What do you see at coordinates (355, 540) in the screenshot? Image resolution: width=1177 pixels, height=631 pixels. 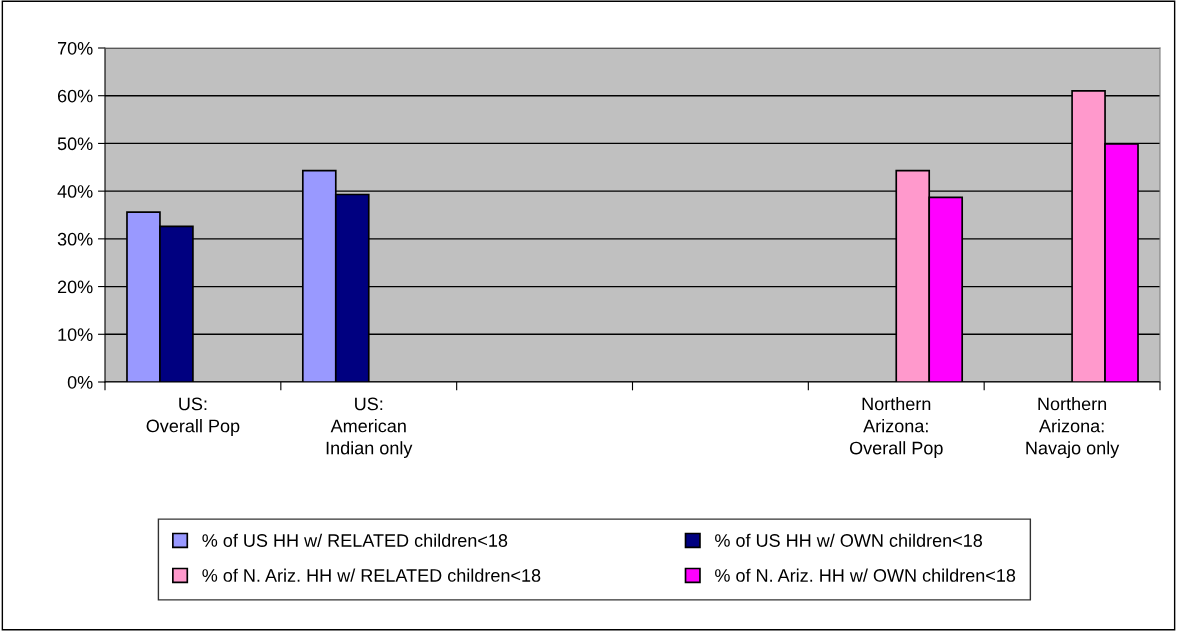 I see `legend-label: % of US HH w/ RELATED children<18` at bounding box center [355, 540].